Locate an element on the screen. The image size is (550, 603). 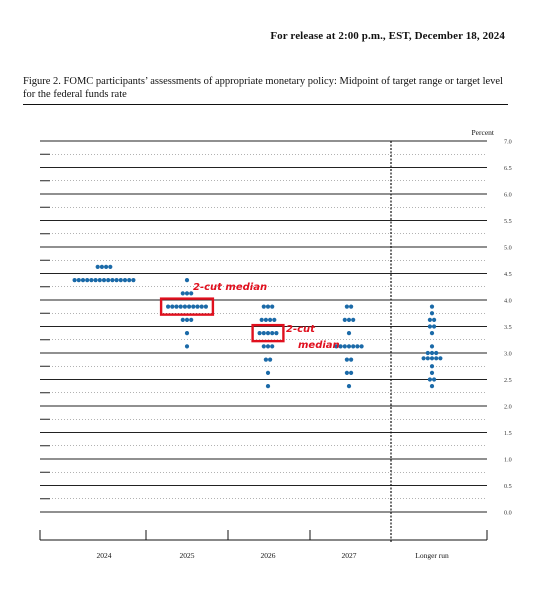
x-category-label: 2024 is located at coordinates (104, 555).